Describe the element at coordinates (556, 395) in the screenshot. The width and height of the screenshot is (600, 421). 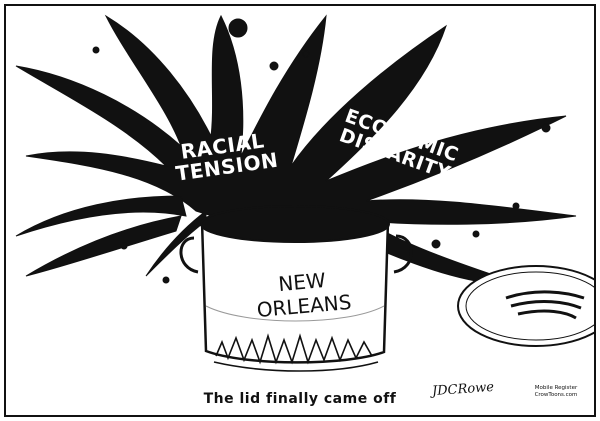
I see `credit-website: CrowToons.com` at that location.